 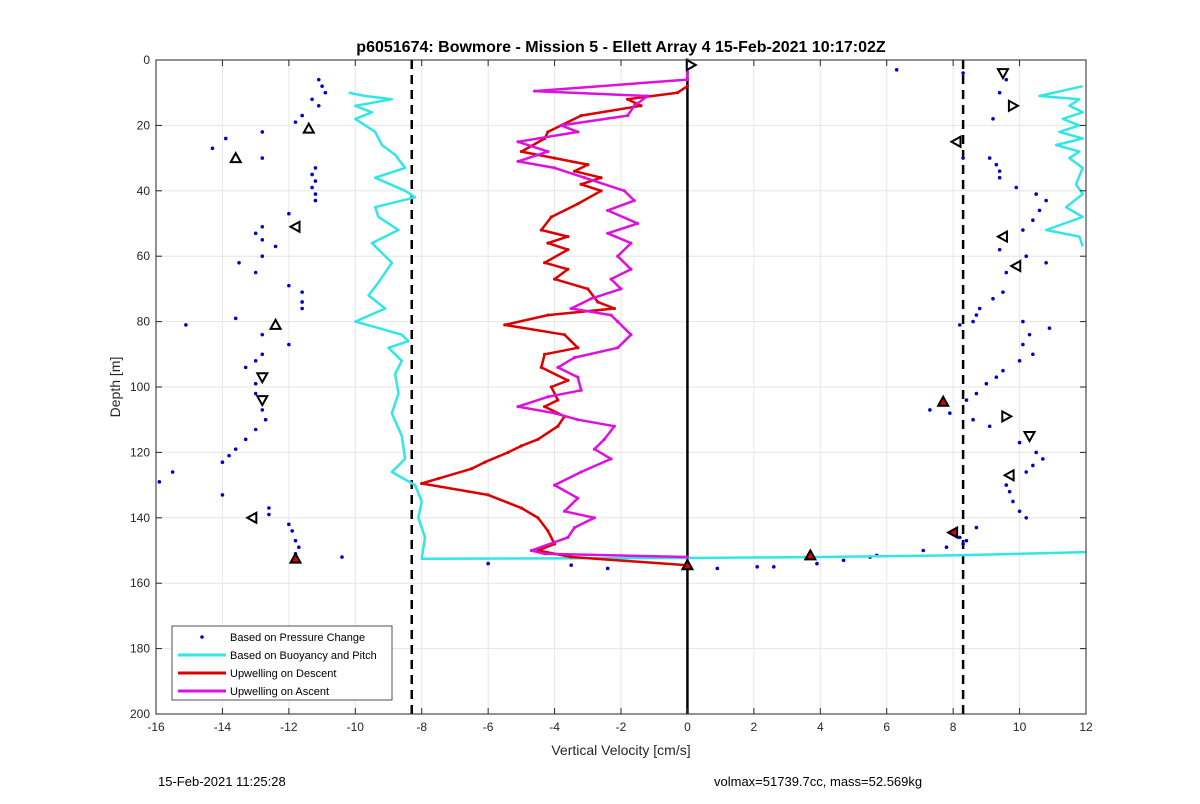 What do you see at coordinates (818, 781) in the screenshot?
I see `footer-volmax-mass: volmax=51739.7cc, mass=52.569kg` at bounding box center [818, 781].